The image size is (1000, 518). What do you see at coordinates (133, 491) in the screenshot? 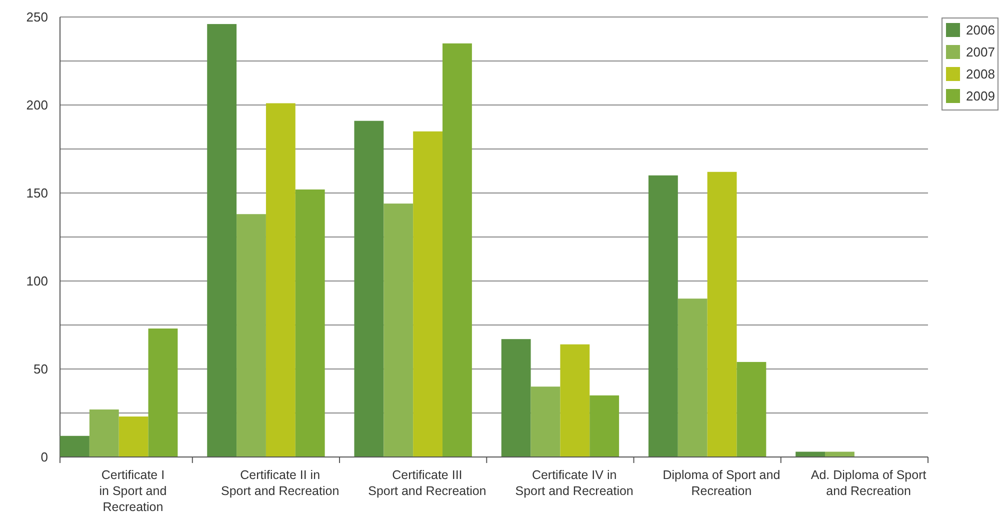
I see `x-tick-label: Certificate I in Sport and Recreation` at bounding box center [133, 491].